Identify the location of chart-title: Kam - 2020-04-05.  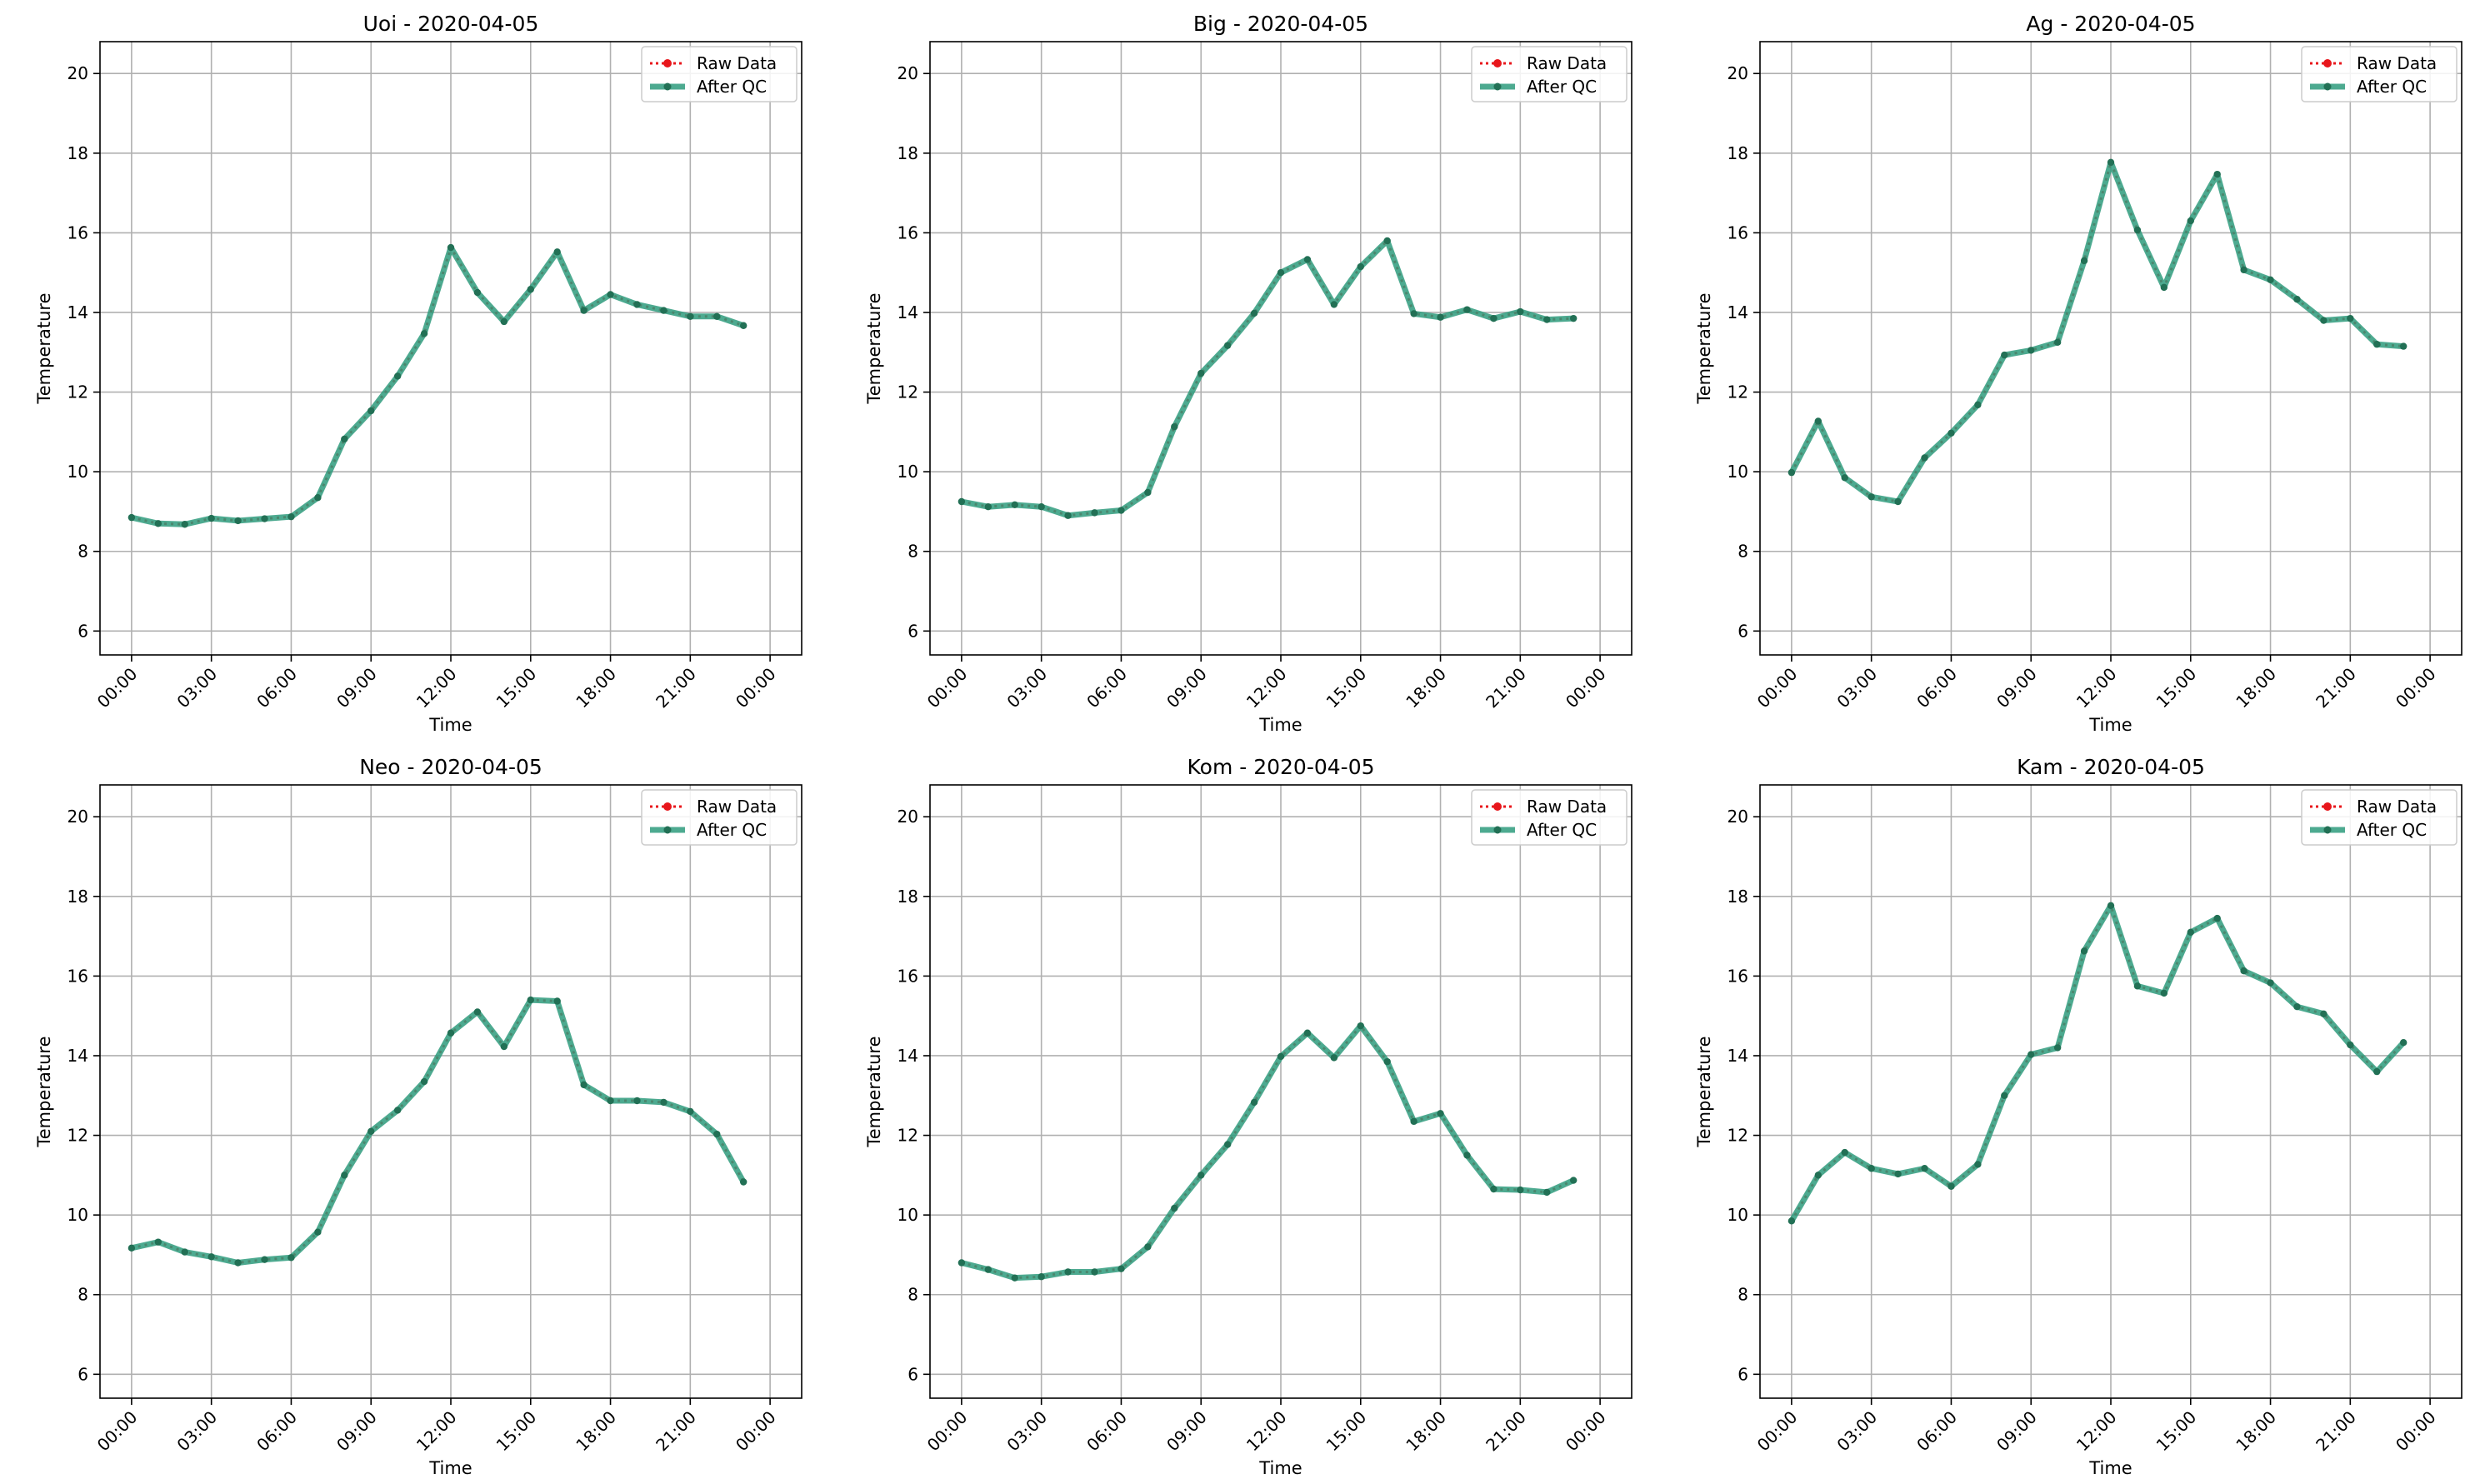
(2111, 767).